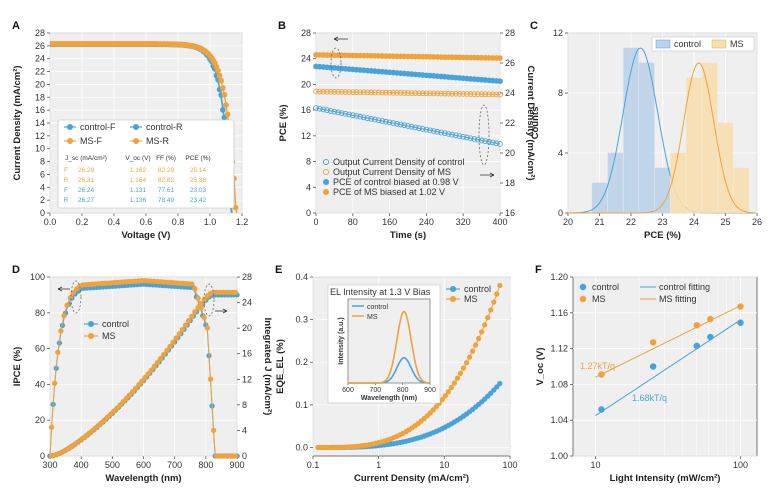  Describe the element at coordinates (595, 465) in the screenshot. I see `x-tick-label: 10` at that location.